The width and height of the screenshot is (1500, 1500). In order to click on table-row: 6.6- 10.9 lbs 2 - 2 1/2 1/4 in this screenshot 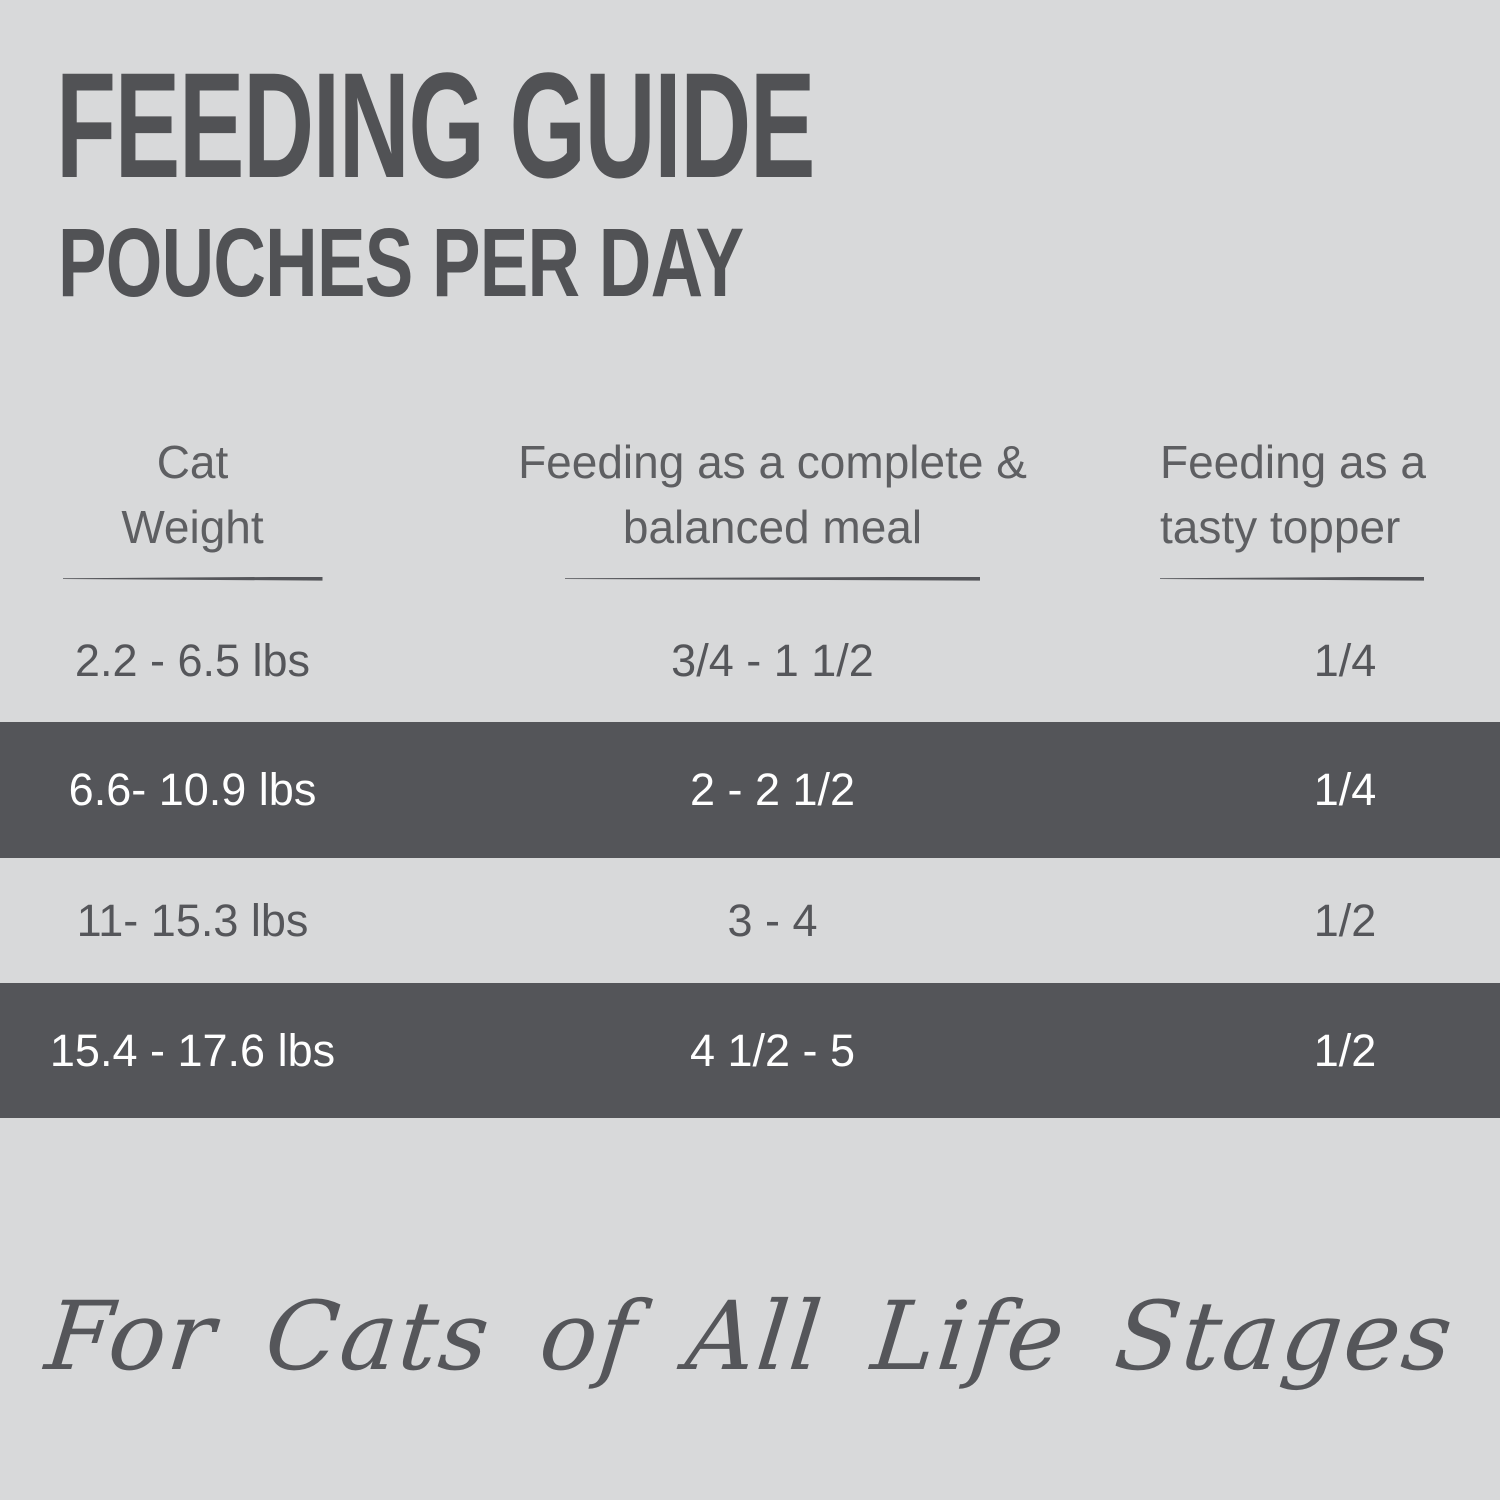, I will do `click(750, 790)`.